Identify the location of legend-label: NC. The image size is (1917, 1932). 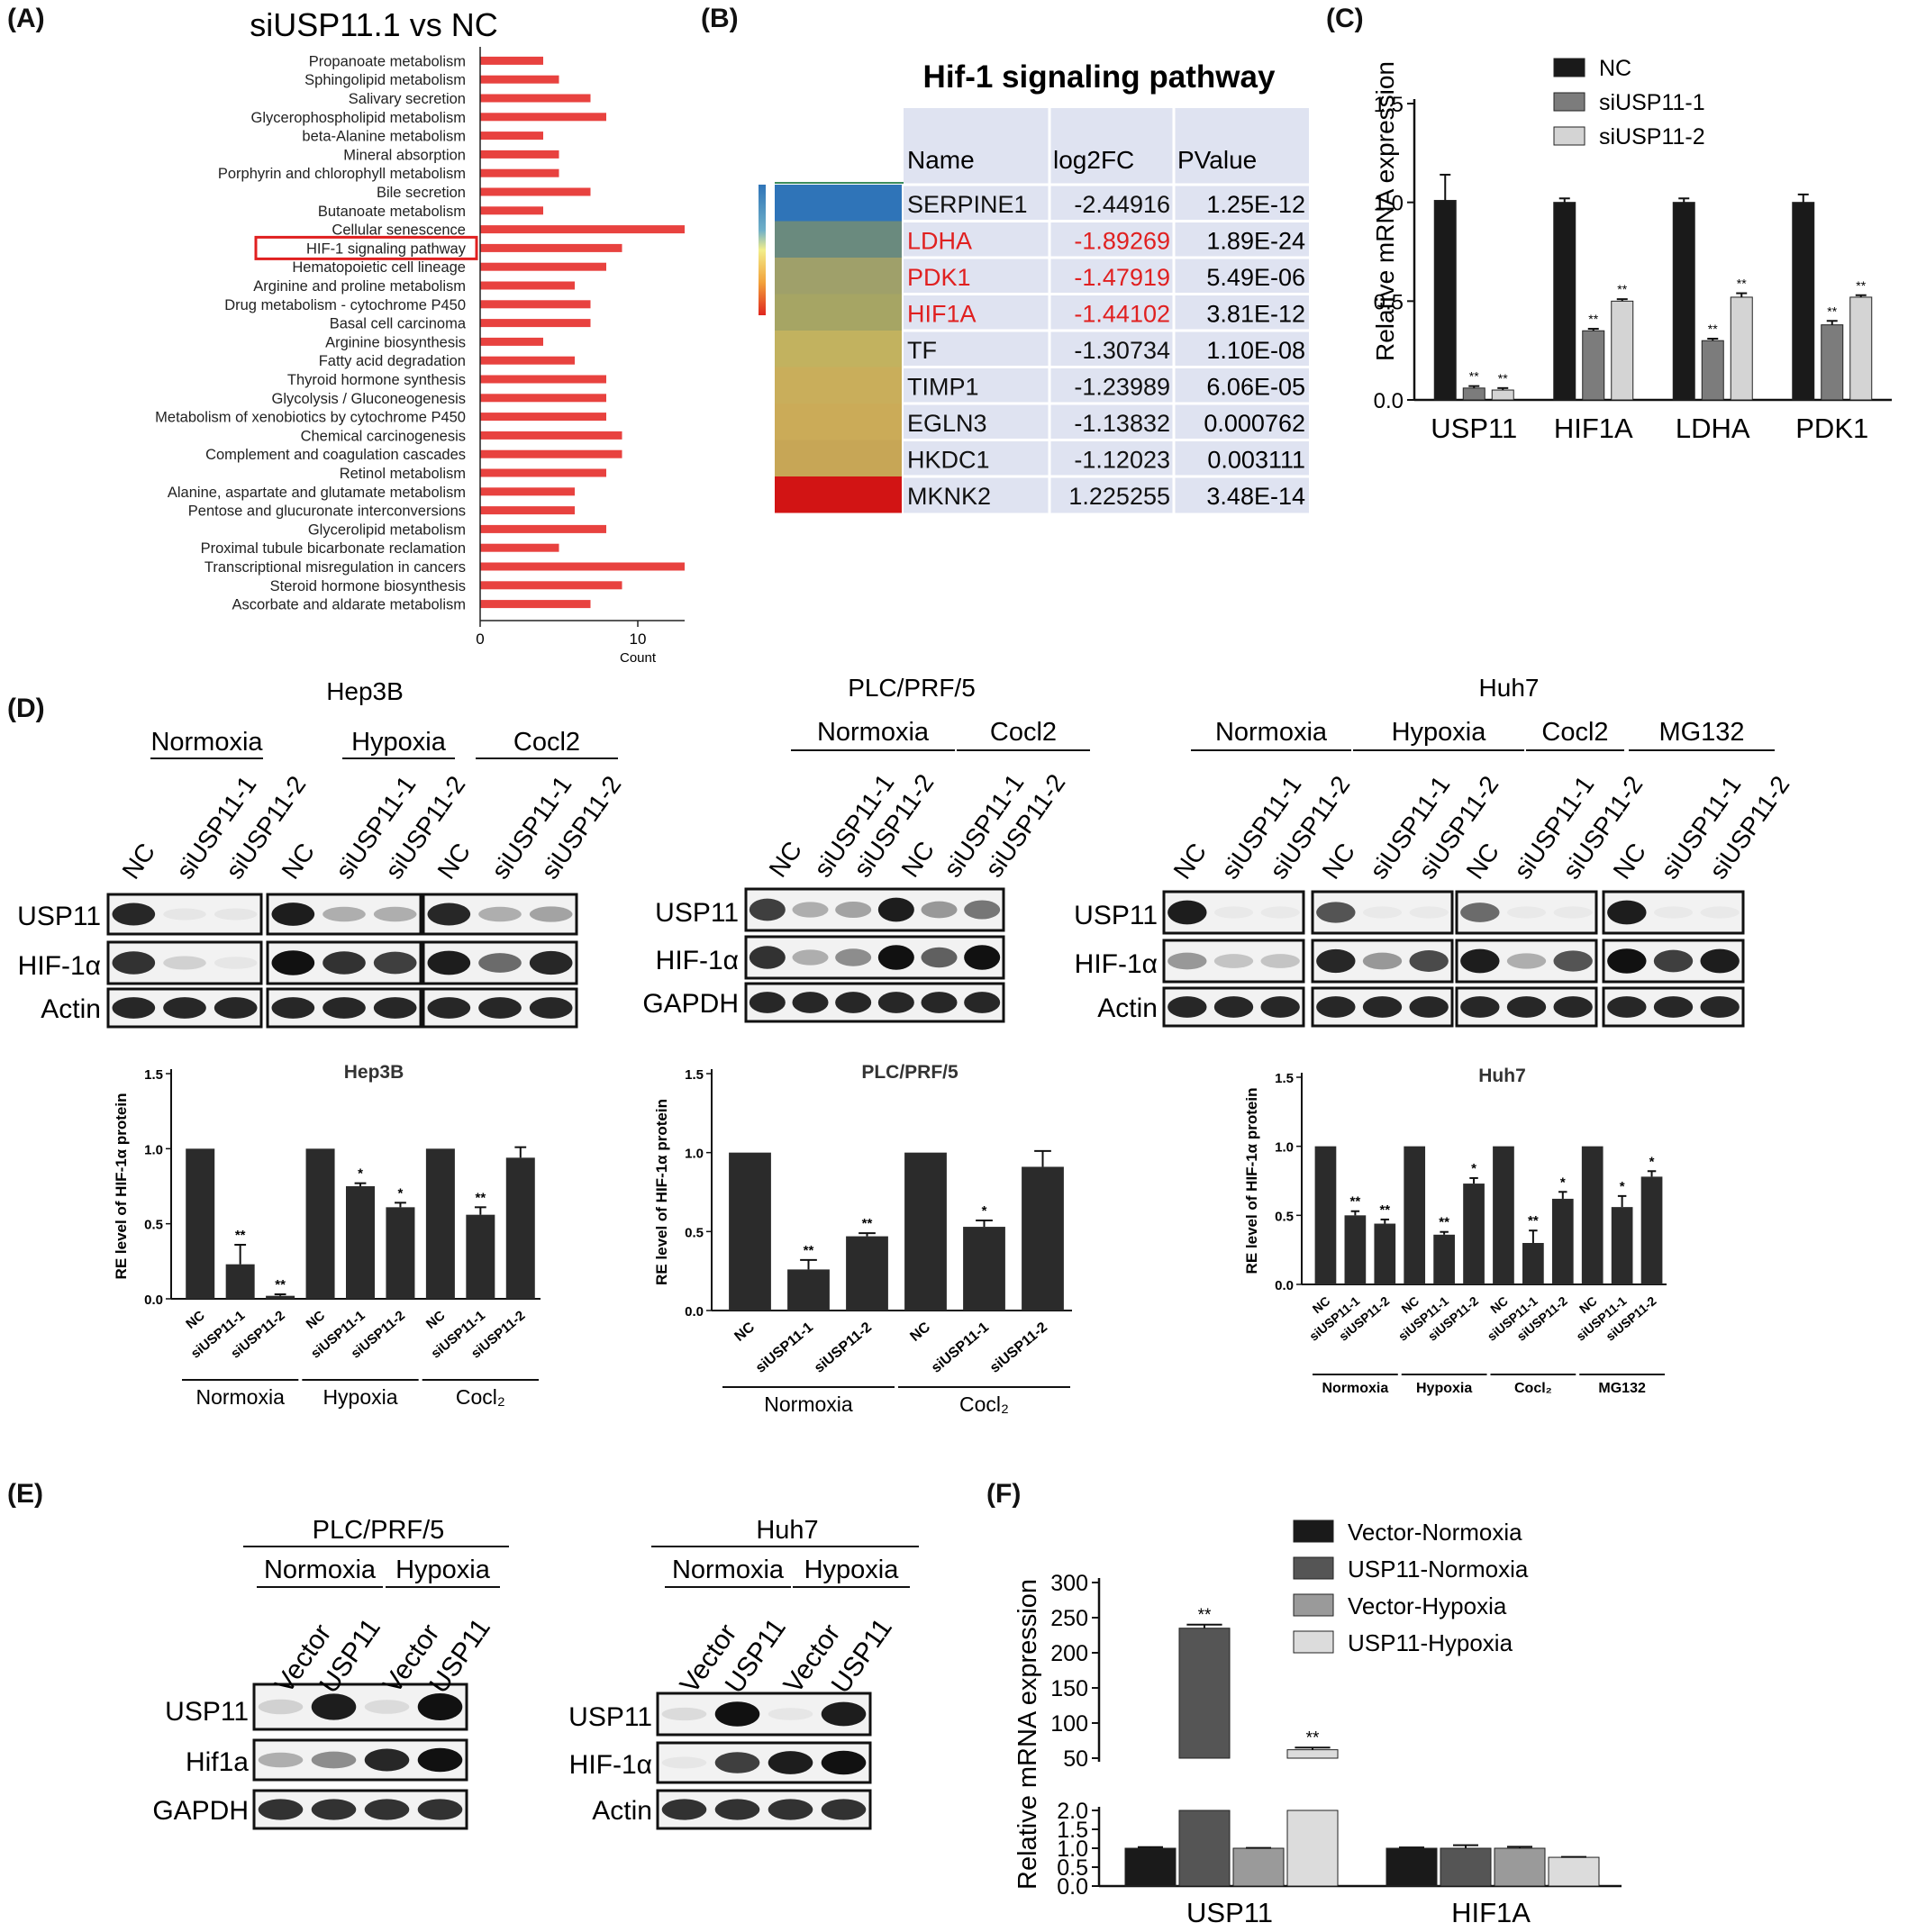
(1615, 68).